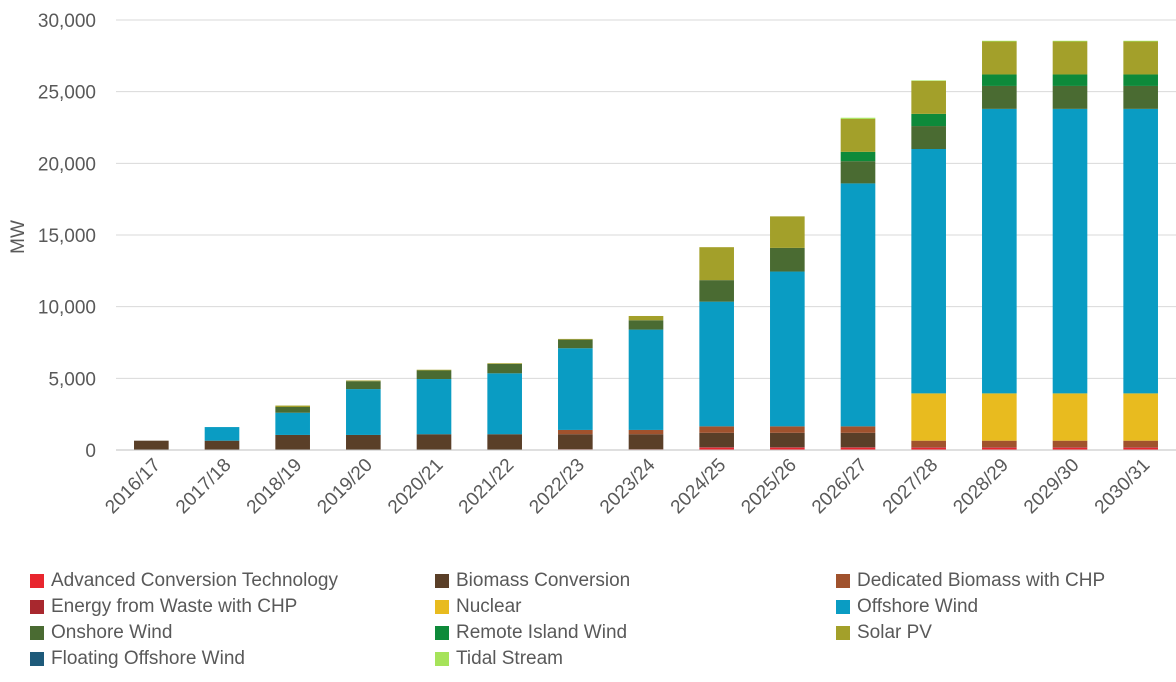  I want to click on legend-item: Offshore Wind, so click(907, 607).